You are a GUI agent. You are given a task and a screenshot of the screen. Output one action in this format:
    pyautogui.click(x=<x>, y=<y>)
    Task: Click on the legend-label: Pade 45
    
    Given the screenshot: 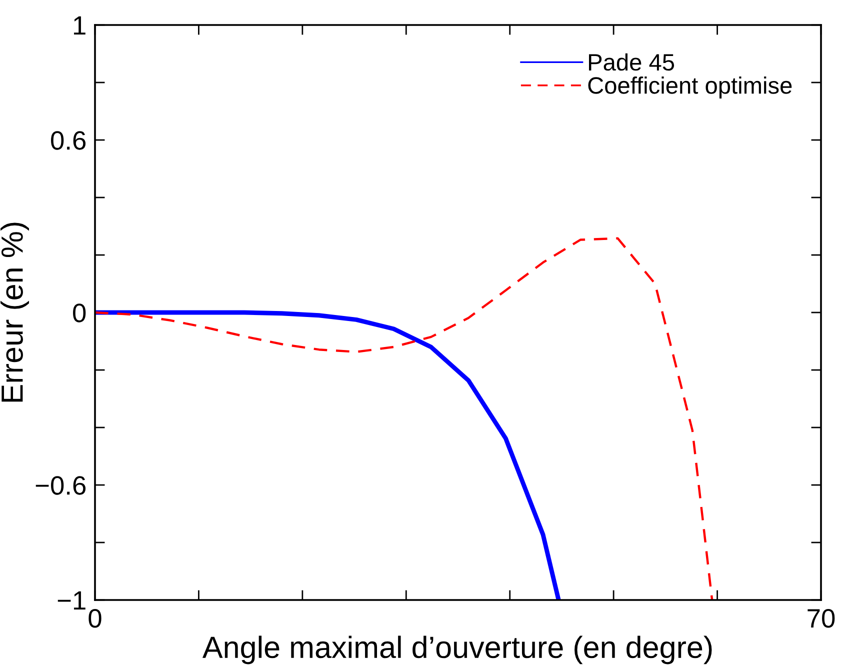 What is the action you would take?
    pyautogui.click(x=631, y=62)
    